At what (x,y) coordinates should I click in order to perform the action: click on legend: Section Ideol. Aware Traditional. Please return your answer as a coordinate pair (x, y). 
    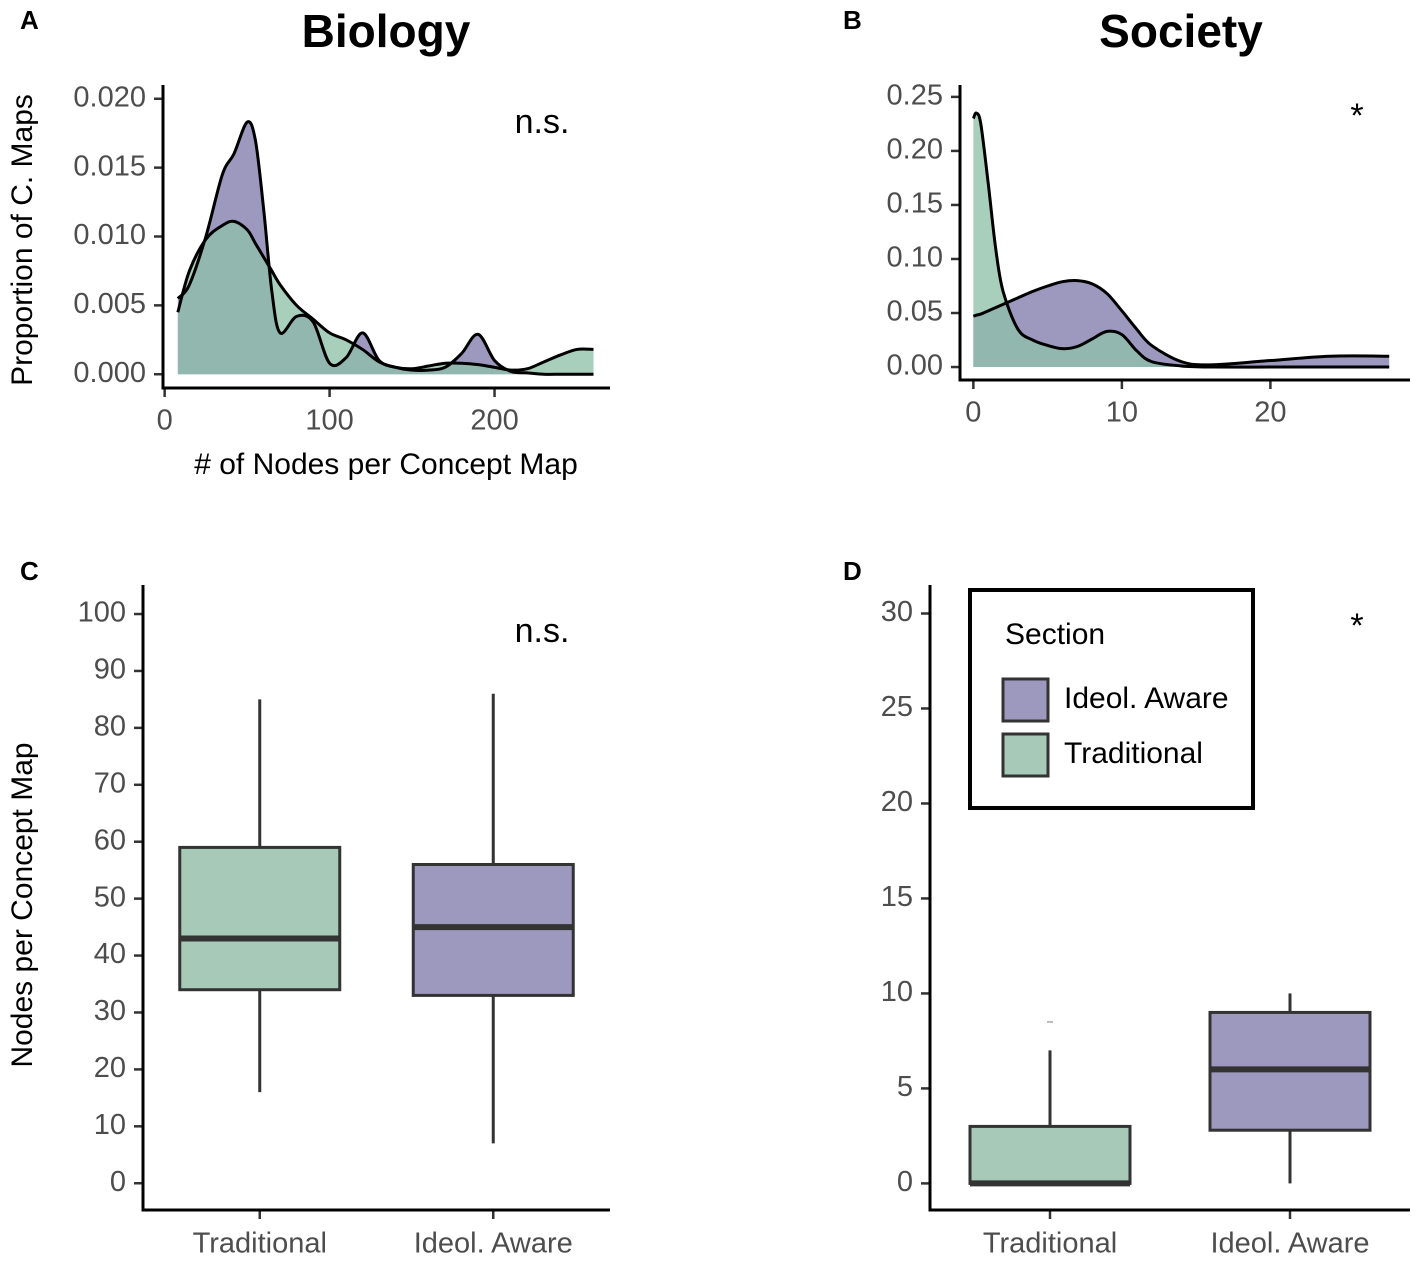
    Looking at the image, I should click on (1111, 699).